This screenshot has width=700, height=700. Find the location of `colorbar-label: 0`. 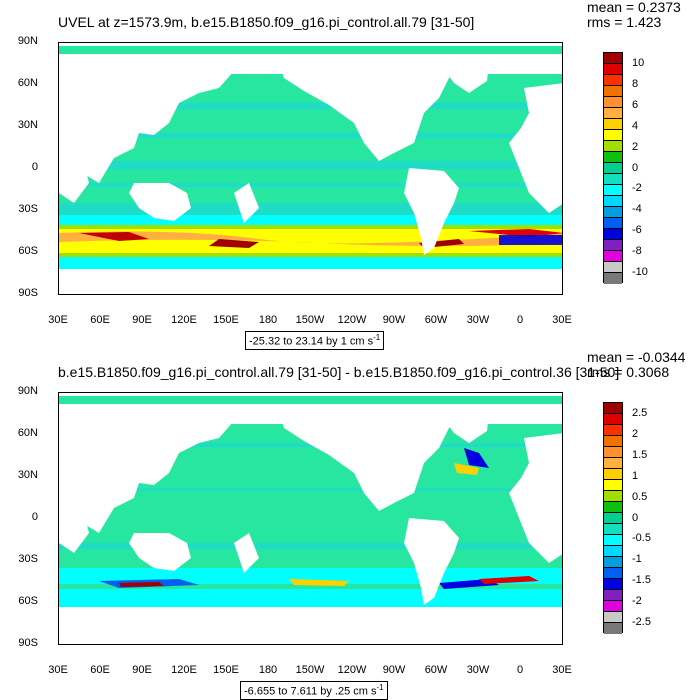

colorbar-label: 0 is located at coordinates (635, 167).